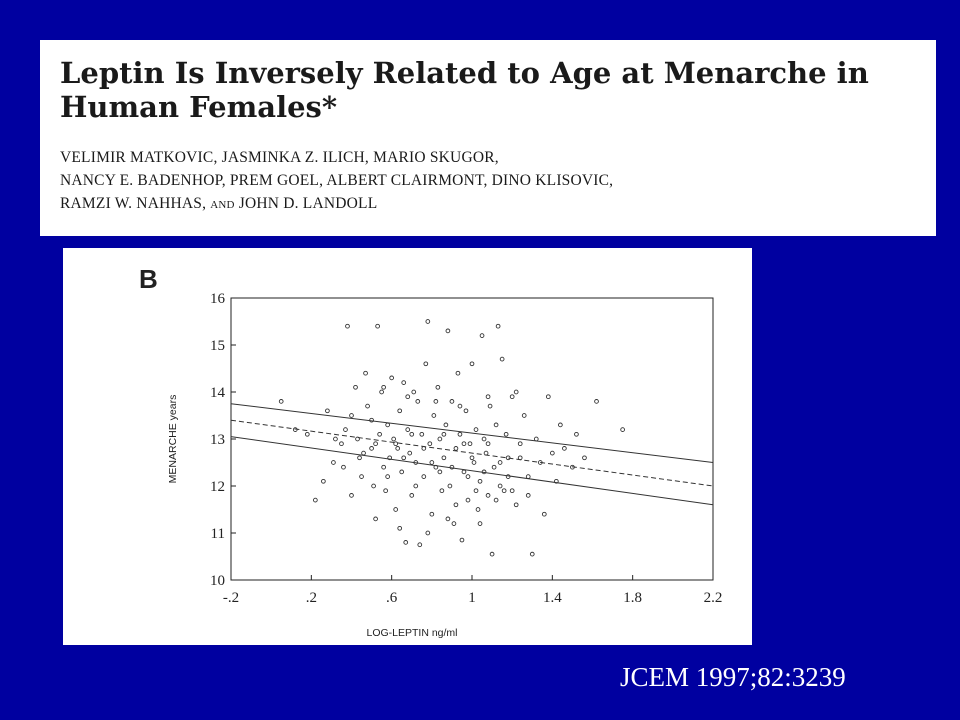 Image resolution: width=960 pixels, height=720 pixels. Describe the element at coordinates (217, 581) in the screenshot. I see `y-tick-label: 10` at that location.